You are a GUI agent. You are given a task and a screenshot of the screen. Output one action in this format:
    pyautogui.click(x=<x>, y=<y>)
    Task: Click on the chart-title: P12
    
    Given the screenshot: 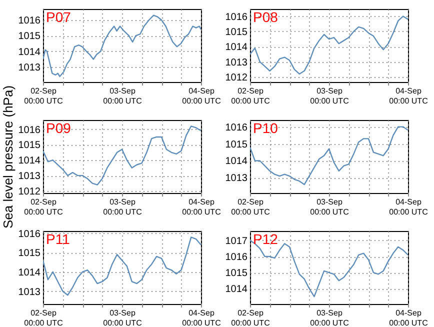 What is the action you would take?
    pyautogui.click(x=265, y=239)
    